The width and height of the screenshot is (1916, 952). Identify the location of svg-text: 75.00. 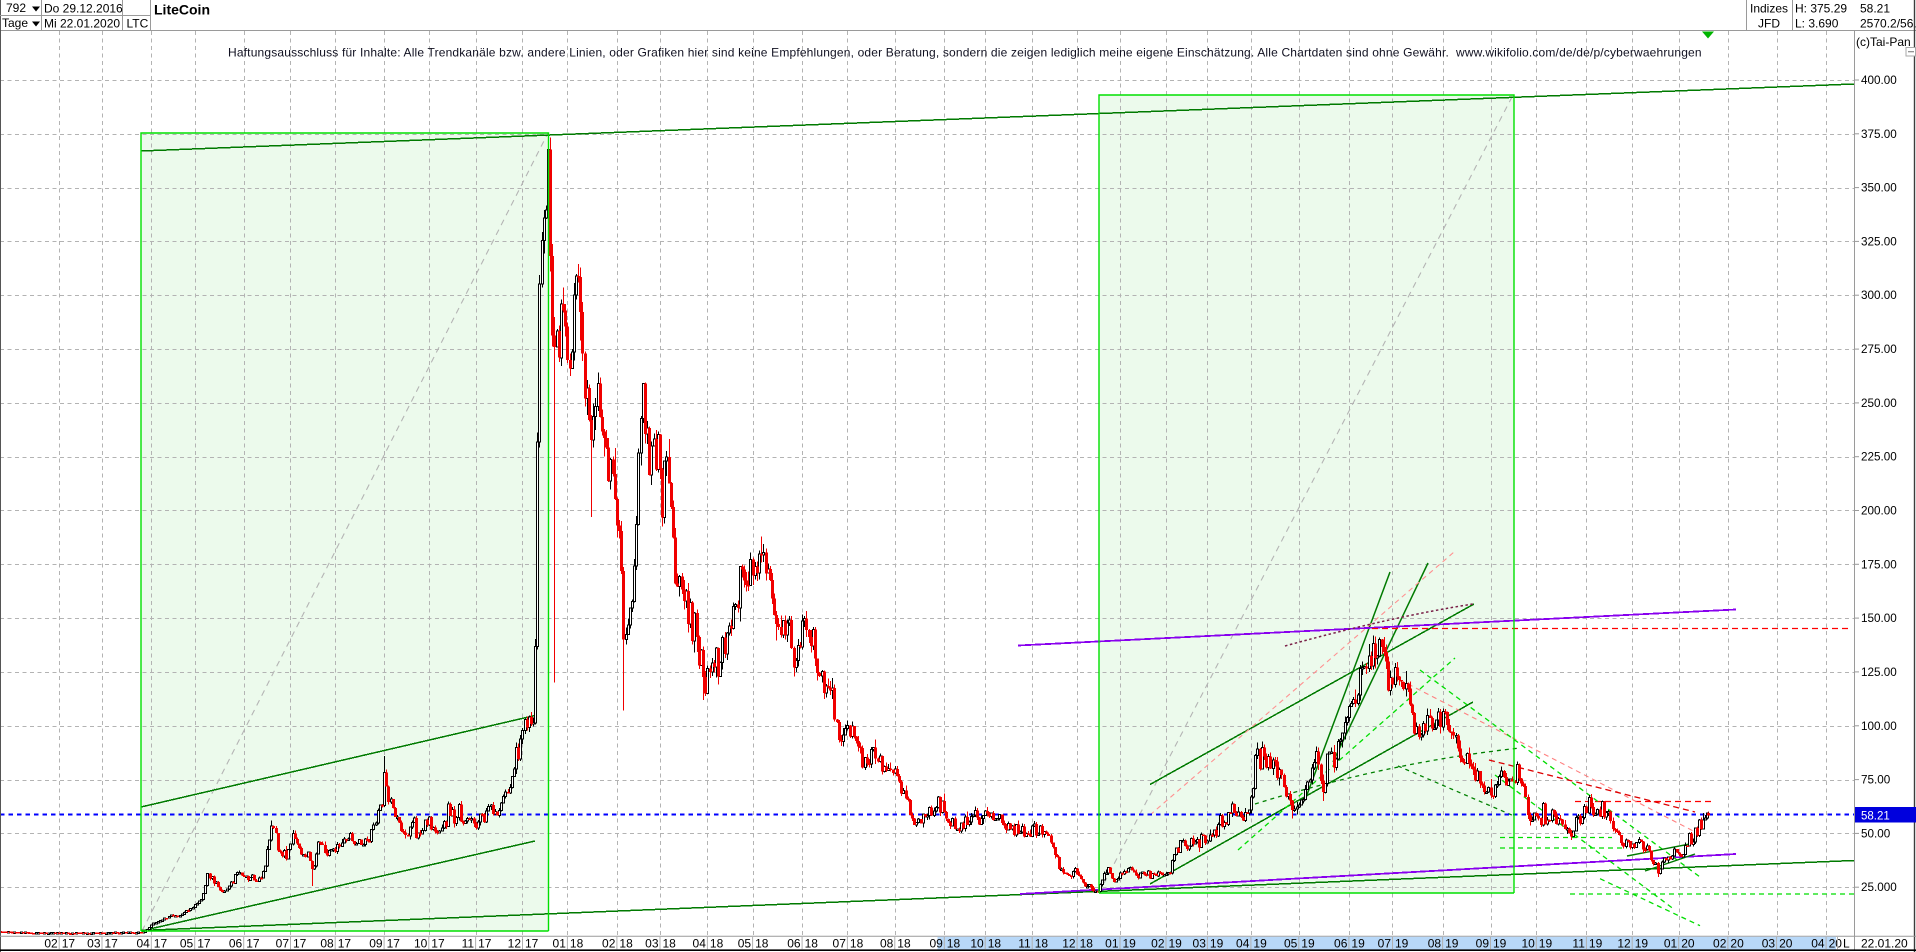
(1876, 780).